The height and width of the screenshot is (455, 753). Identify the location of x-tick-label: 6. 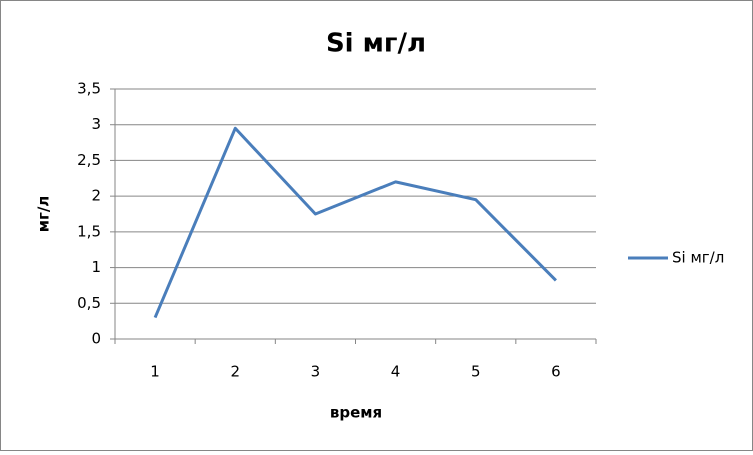
(556, 372).